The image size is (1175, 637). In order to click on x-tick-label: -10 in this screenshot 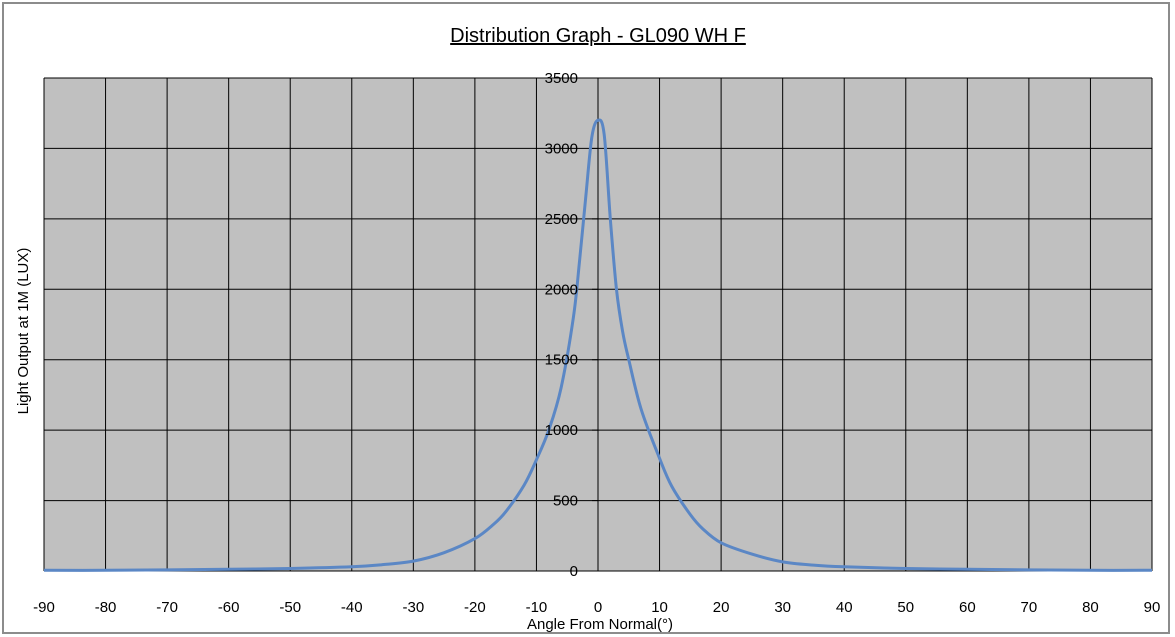, I will do `click(537, 607)`.